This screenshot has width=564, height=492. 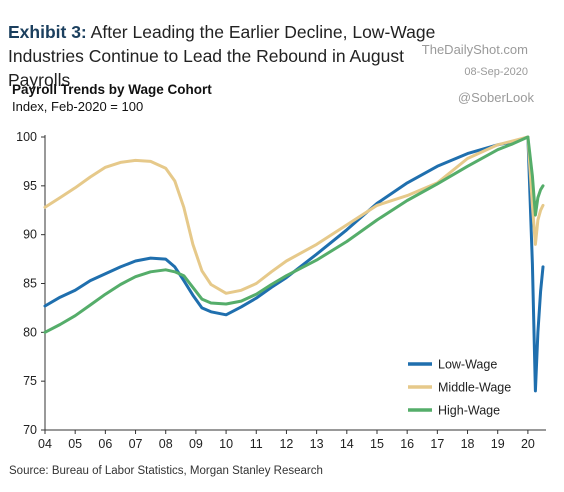 I want to click on legend-label-low-wage: Low-Wage, so click(x=467, y=365).